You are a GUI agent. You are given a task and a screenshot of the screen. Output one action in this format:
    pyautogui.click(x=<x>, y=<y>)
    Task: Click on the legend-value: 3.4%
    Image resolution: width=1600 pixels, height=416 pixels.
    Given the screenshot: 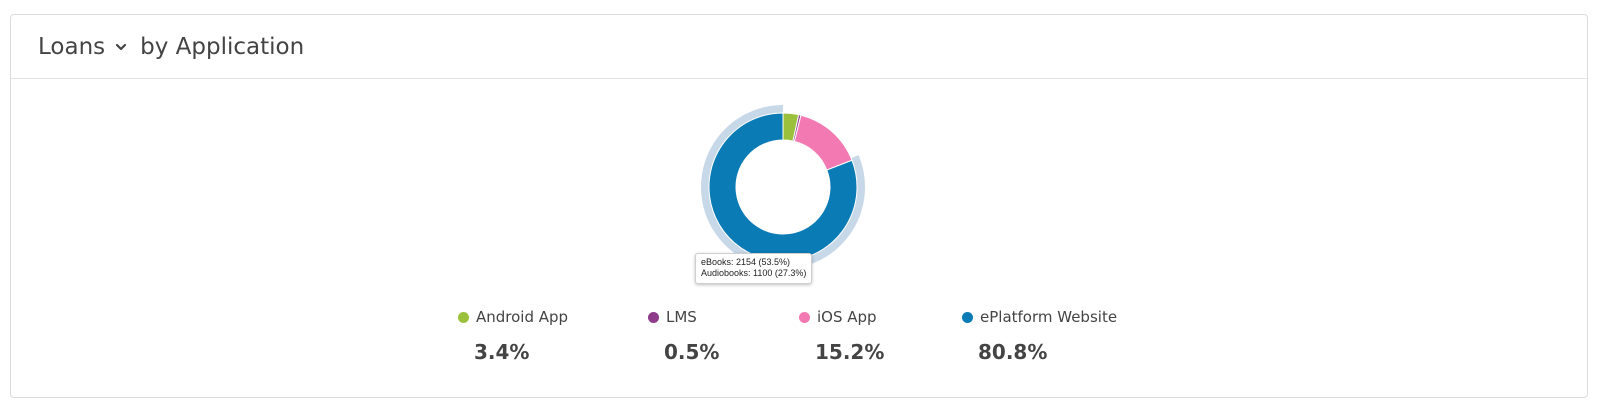 What is the action you would take?
    pyautogui.click(x=502, y=352)
    